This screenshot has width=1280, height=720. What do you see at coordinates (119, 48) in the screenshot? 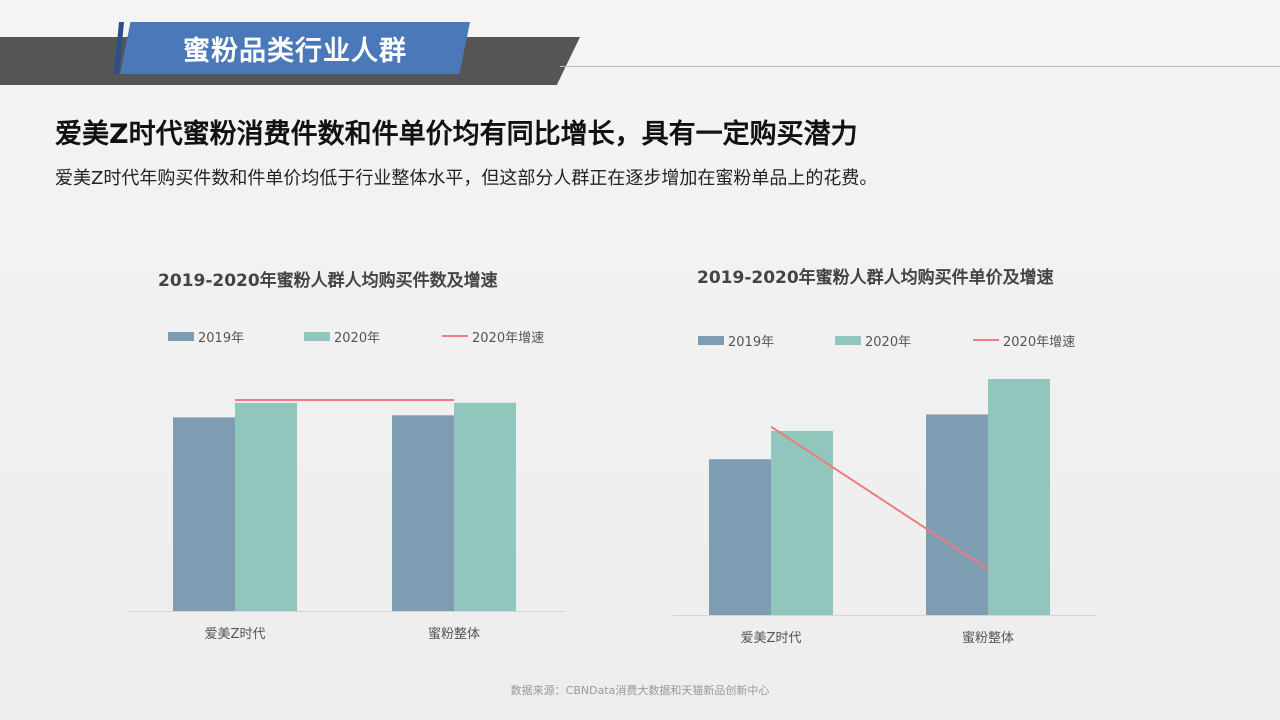
I see `header-accent` at bounding box center [119, 48].